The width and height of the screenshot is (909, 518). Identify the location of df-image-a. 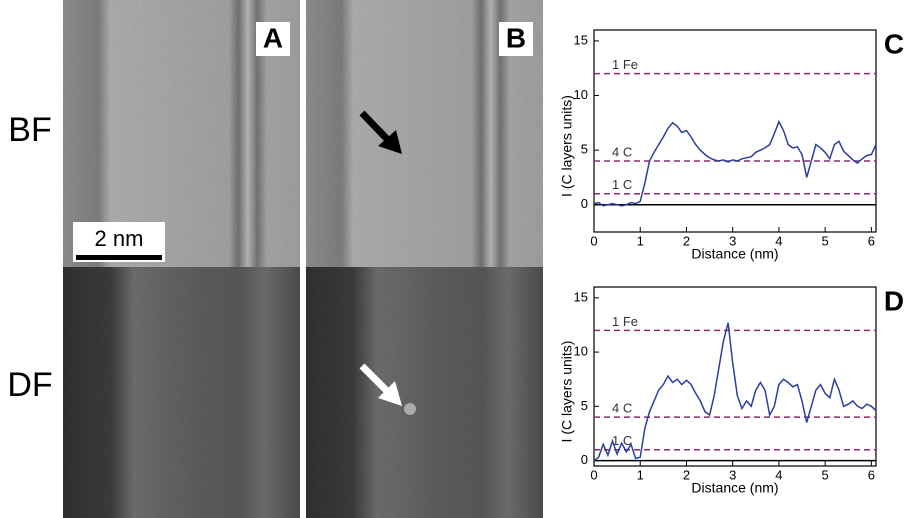
(181, 392).